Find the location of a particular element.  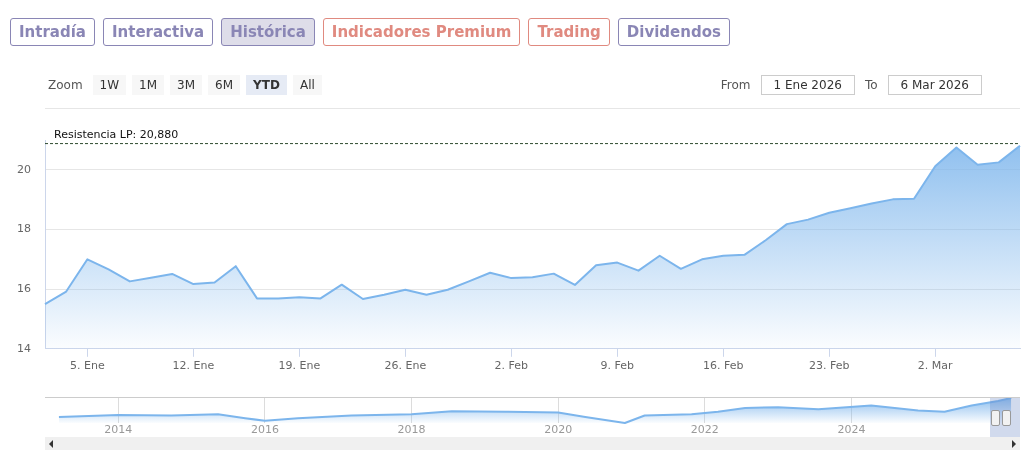

text: Intradía is located at coordinates (52, 32).